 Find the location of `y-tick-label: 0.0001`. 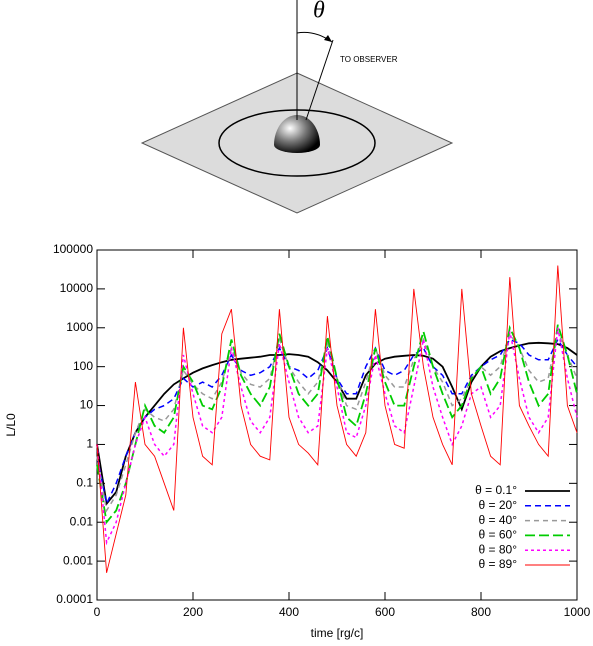

y-tick-label: 0.0001 is located at coordinates (74, 599).